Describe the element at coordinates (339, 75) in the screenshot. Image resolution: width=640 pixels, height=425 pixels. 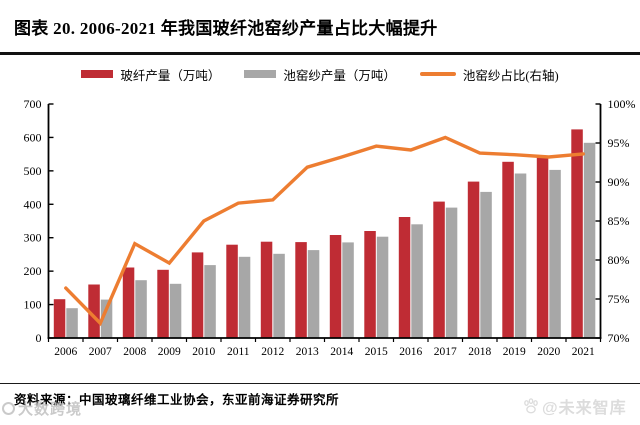
I see `legend-label: 池窑纱产量（万吨）` at that location.